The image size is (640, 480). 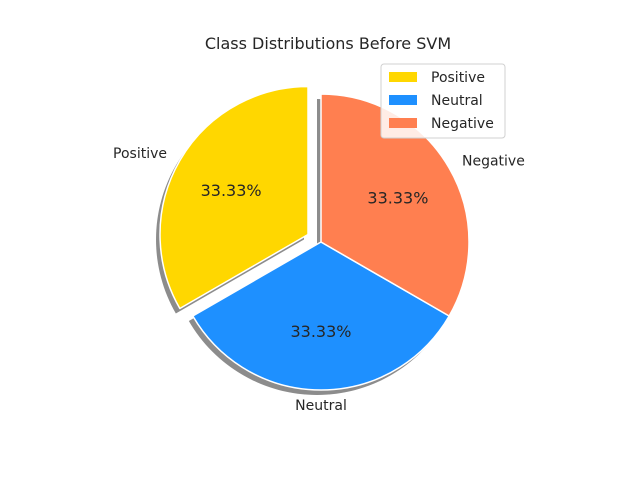 What do you see at coordinates (403, 123) in the screenshot?
I see `legend-swatch-negative` at bounding box center [403, 123].